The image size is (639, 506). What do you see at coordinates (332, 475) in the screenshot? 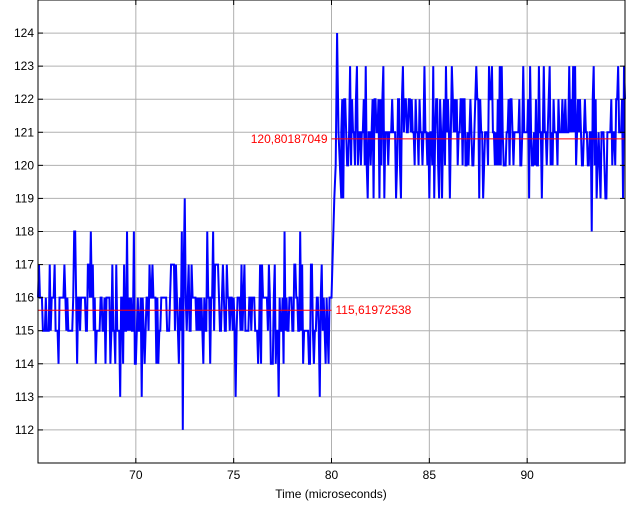
I see `x-tick-label: 80` at bounding box center [332, 475].